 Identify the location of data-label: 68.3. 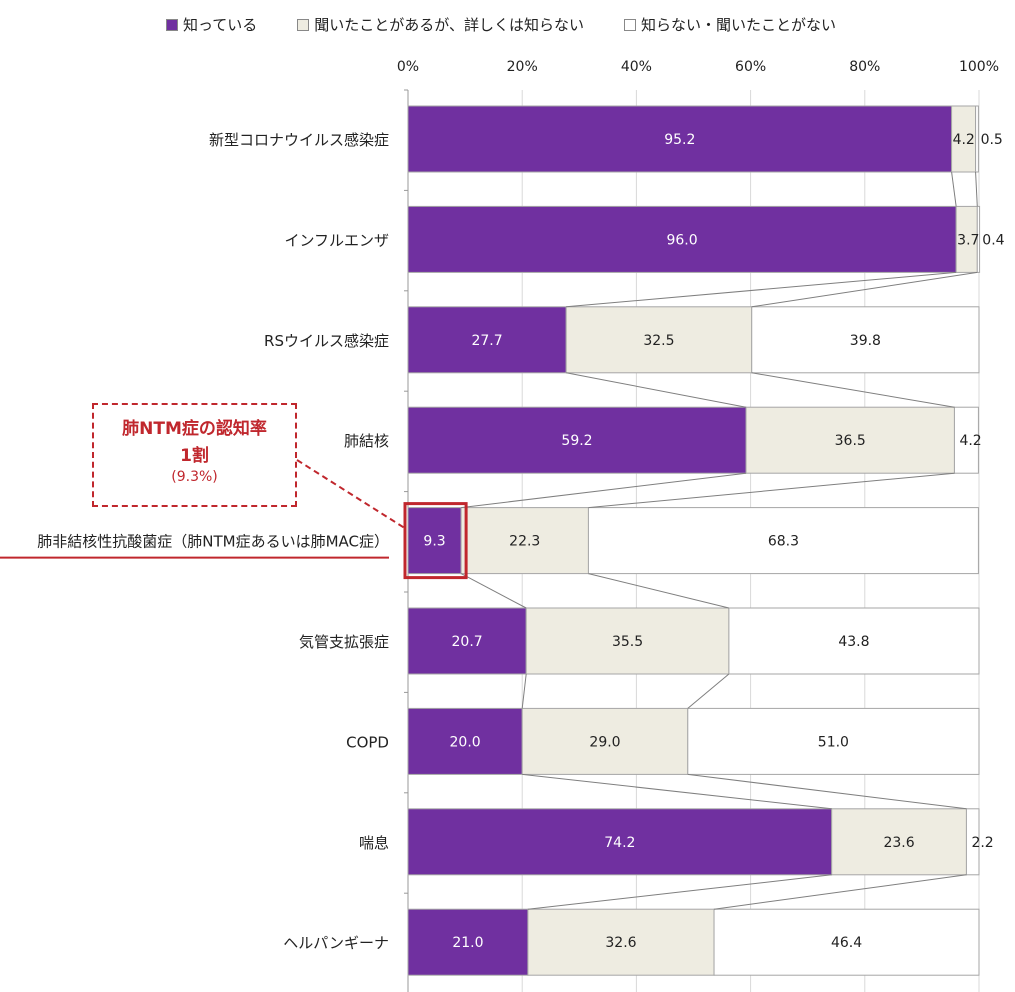
(783, 542).